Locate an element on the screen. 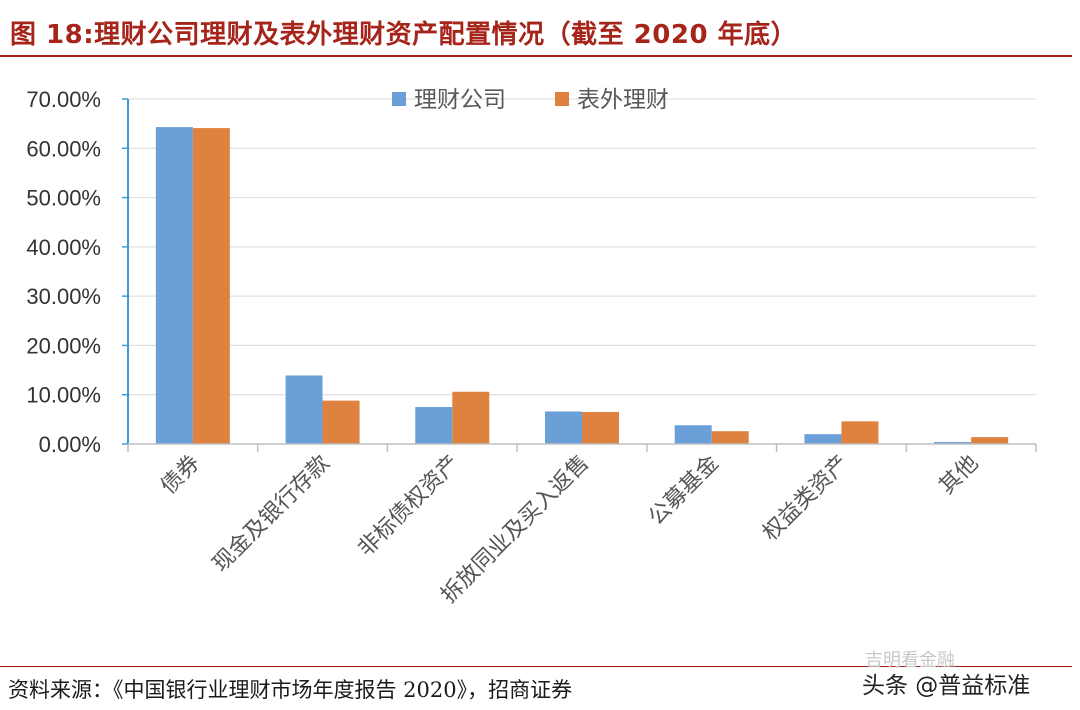 The height and width of the screenshot is (710, 1080). wechat-watermark: 吉明看金融 is located at coordinates (910, 660).